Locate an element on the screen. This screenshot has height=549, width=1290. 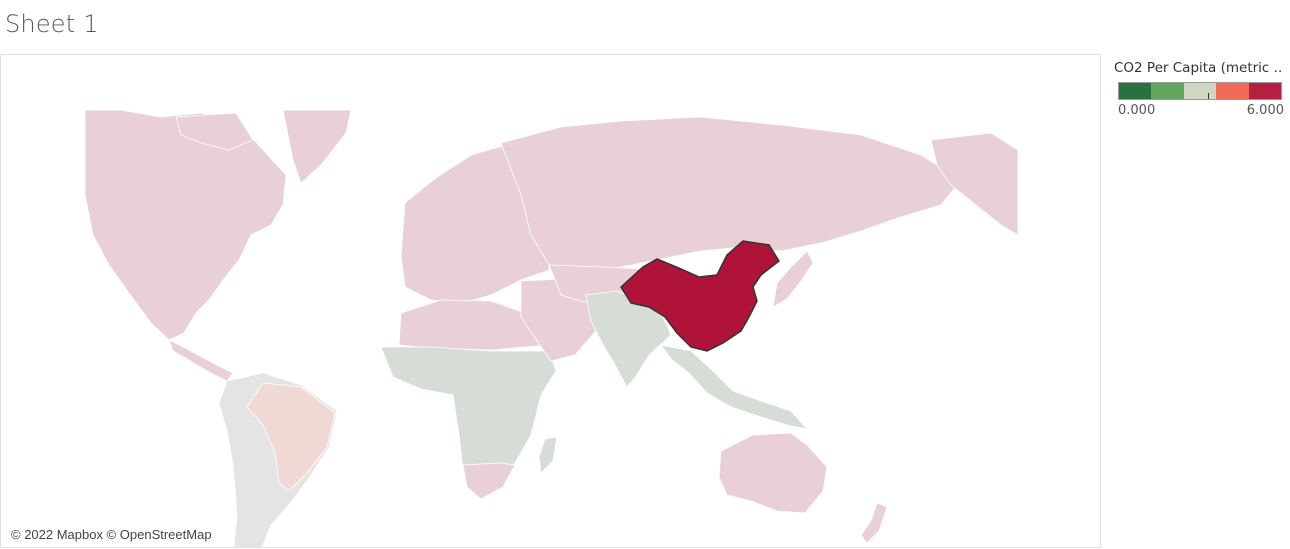
legend-min-label: 0.000 is located at coordinates (1137, 110).